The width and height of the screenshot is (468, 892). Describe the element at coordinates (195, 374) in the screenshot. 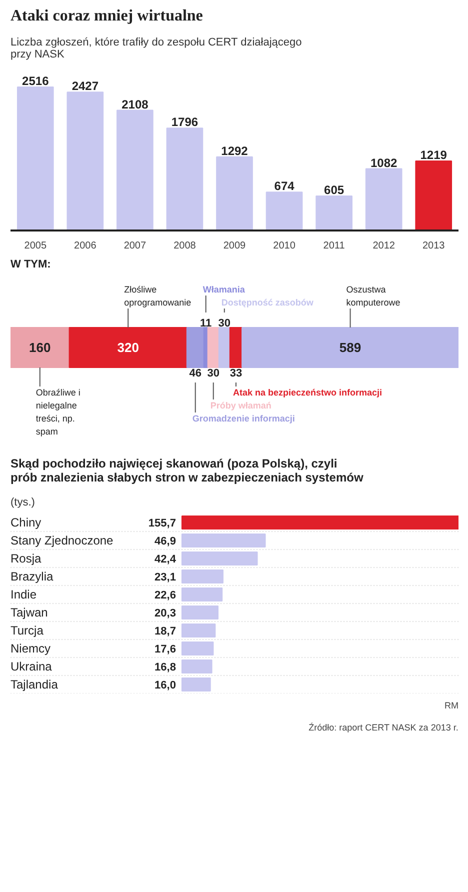

I see `data-label: 46` at that location.